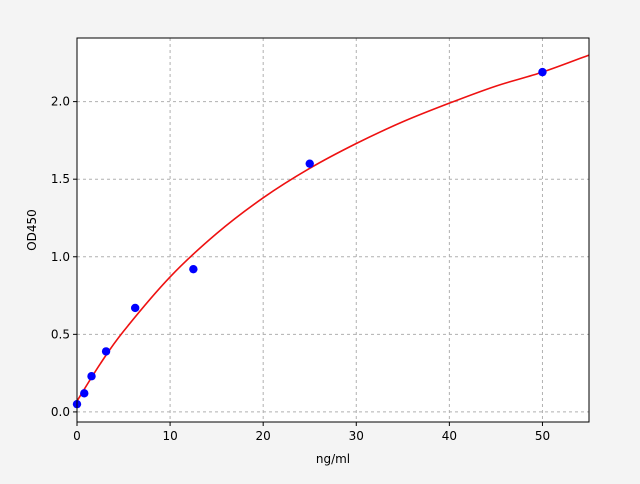  Describe the element at coordinates (333, 459) in the screenshot. I see `x-axis-label: ng/ml` at that location.